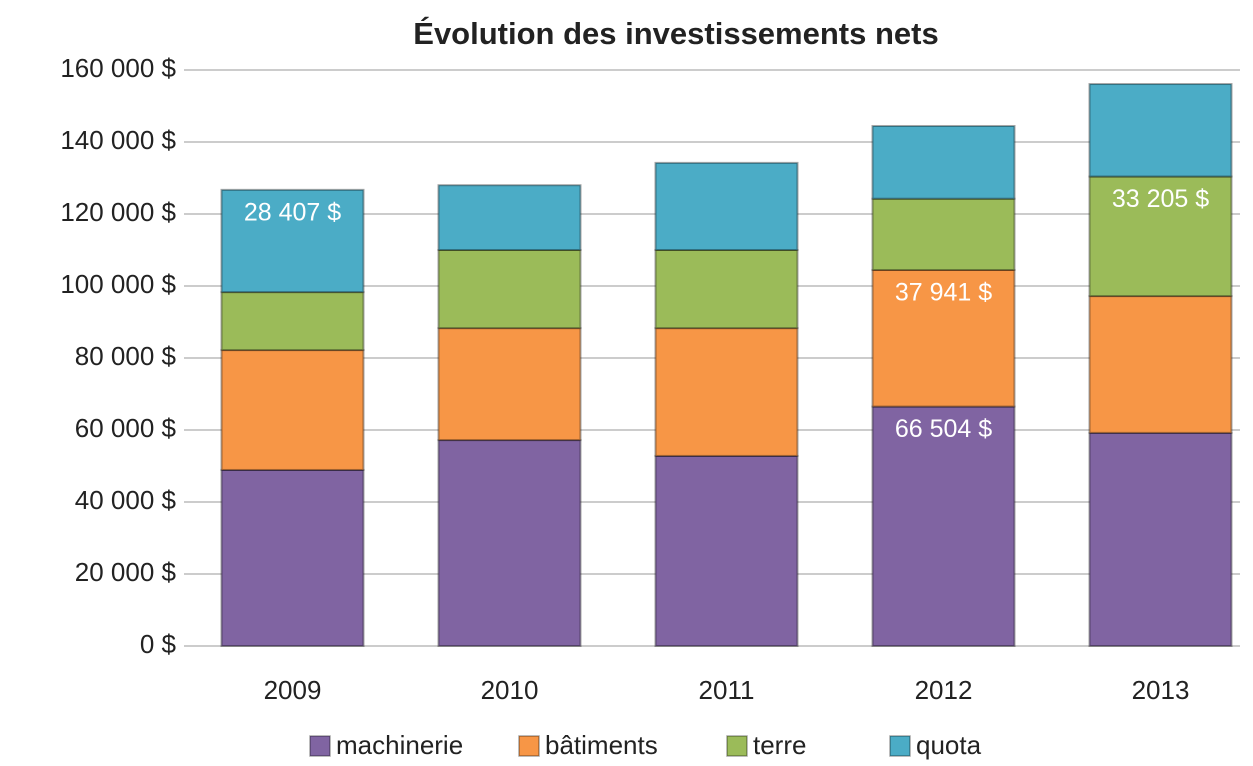 This screenshot has height=766, width=1253. I want to click on y-tick-label: 140 000 $, so click(118, 140).